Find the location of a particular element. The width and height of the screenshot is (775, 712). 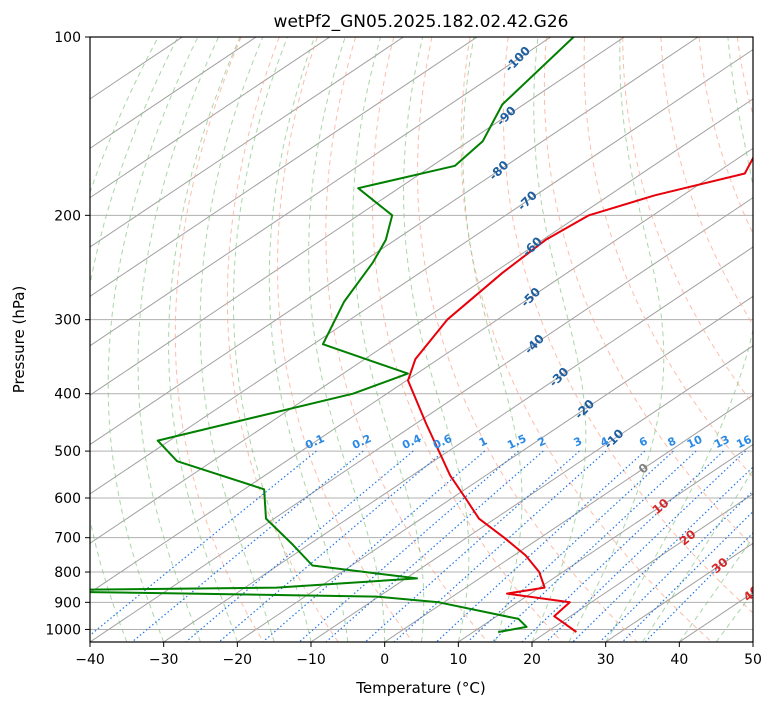

y-tick-label: 200 is located at coordinates (67, 216).